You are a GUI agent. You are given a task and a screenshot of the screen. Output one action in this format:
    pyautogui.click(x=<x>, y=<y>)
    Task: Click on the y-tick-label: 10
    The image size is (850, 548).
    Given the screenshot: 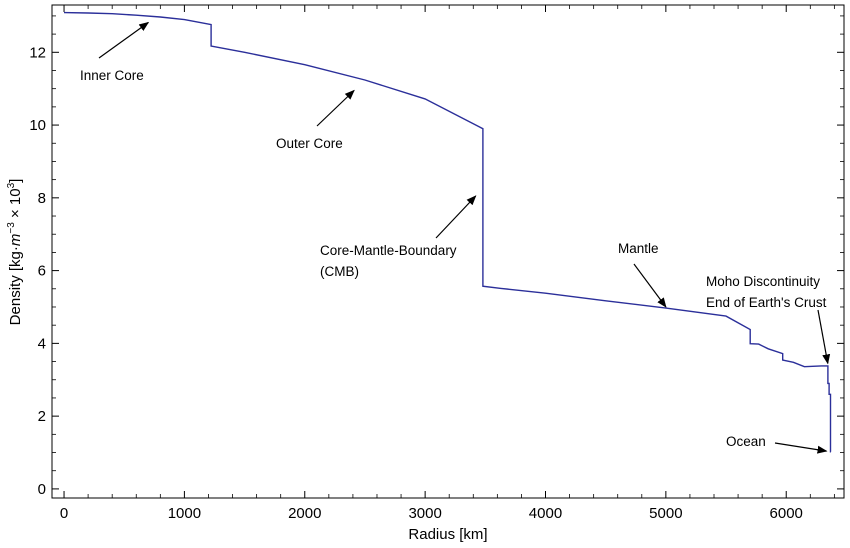 What is the action you would take?
    pyautogui.click(x=37, y=125)
    